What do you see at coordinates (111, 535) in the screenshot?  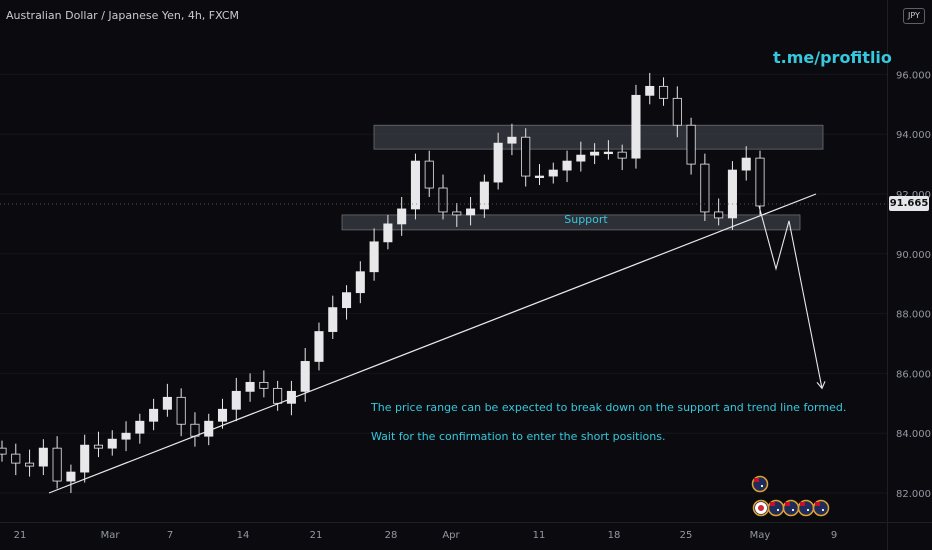 I see `x-tick-label: Mar` at bounding box center [111, 535].